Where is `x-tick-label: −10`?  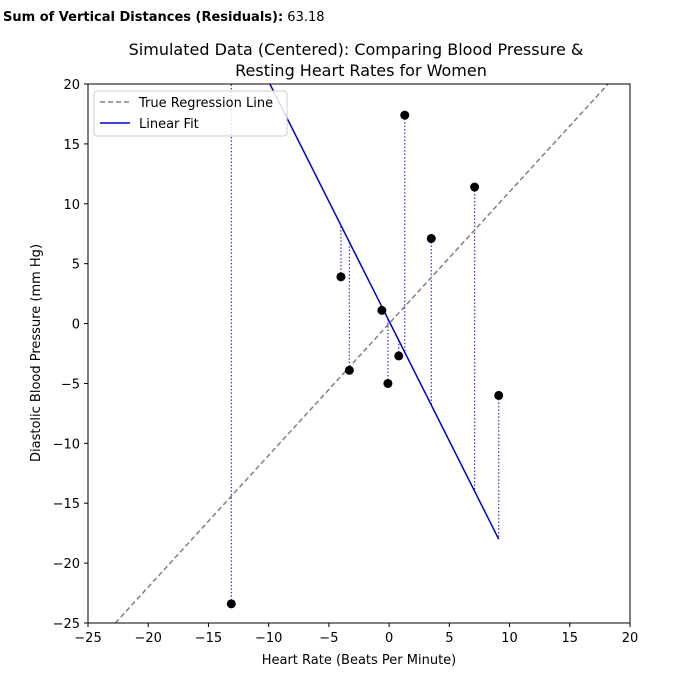
x-tick-label: −10 is located at coordinates (268, 638).